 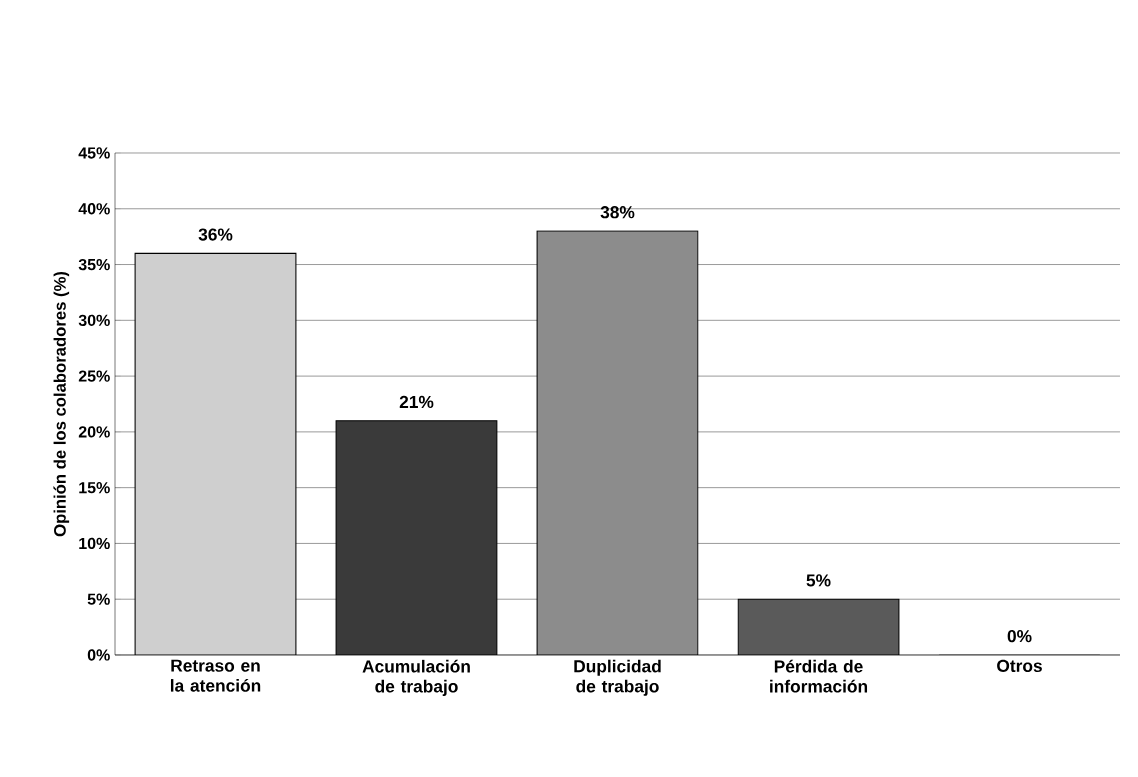 What do you see at coordinates (98, 599) in the screenshot?
I see `y-tick-label: 5%` at bounding box center [98, 599].